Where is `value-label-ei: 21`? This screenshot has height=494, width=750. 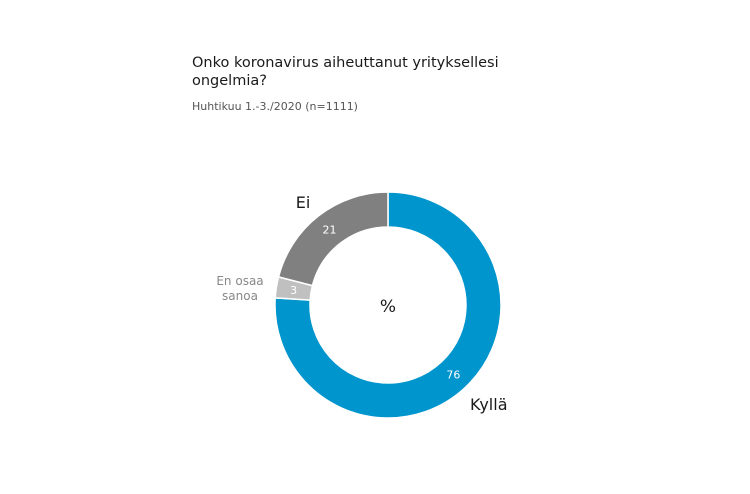 value-label-ei: 21 is located at coordinates (329, 230).